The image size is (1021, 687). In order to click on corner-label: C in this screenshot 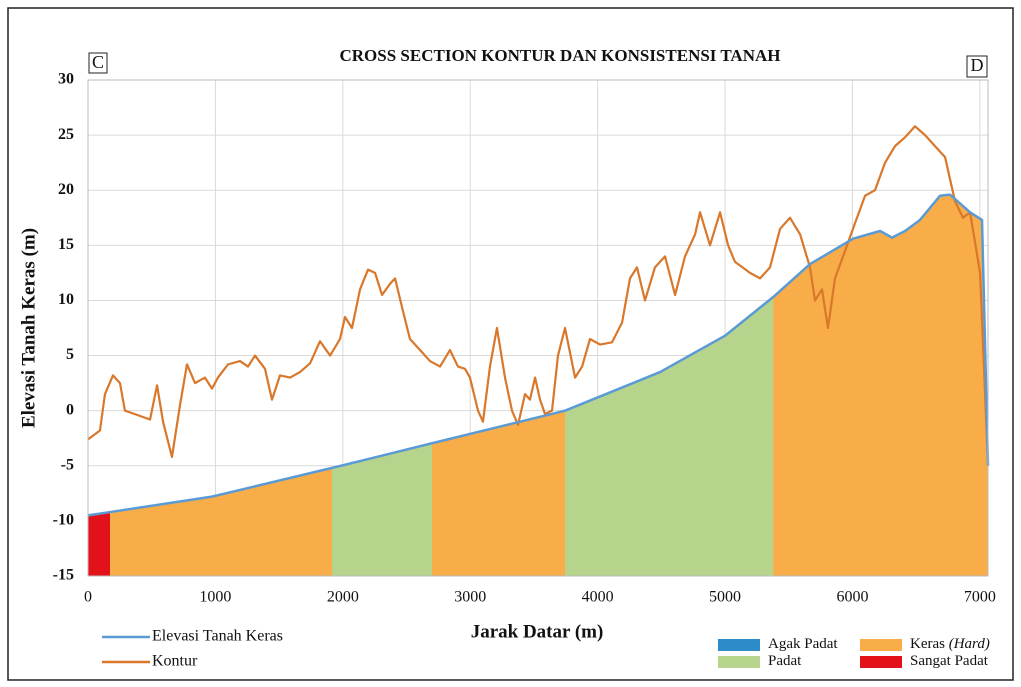, I will do `click(98, 62)`.